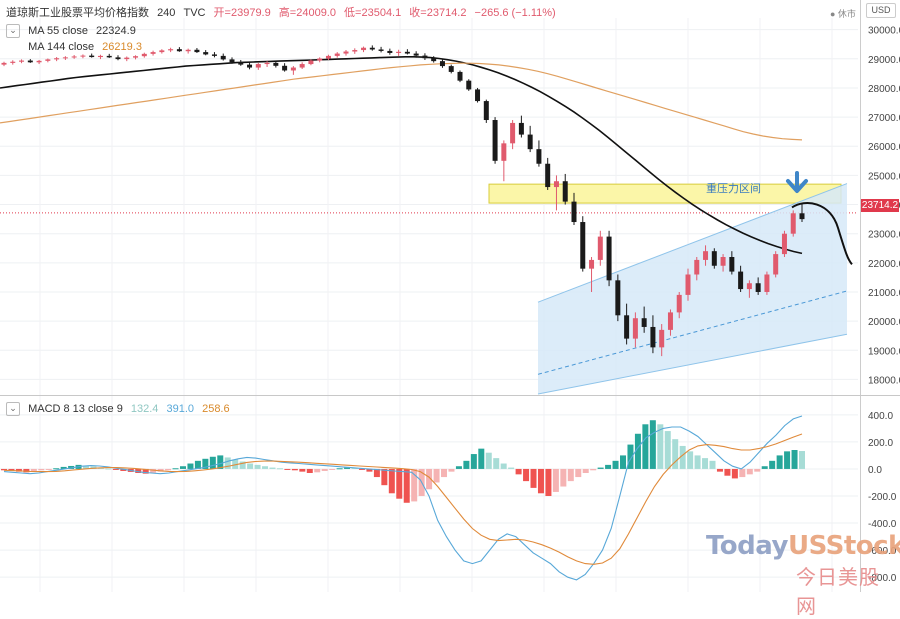 The image size is (900, 619). What do you see at coordinates (692, 243) in the screenshot?
I see `channel-upper` at bounding box center [692, 243].